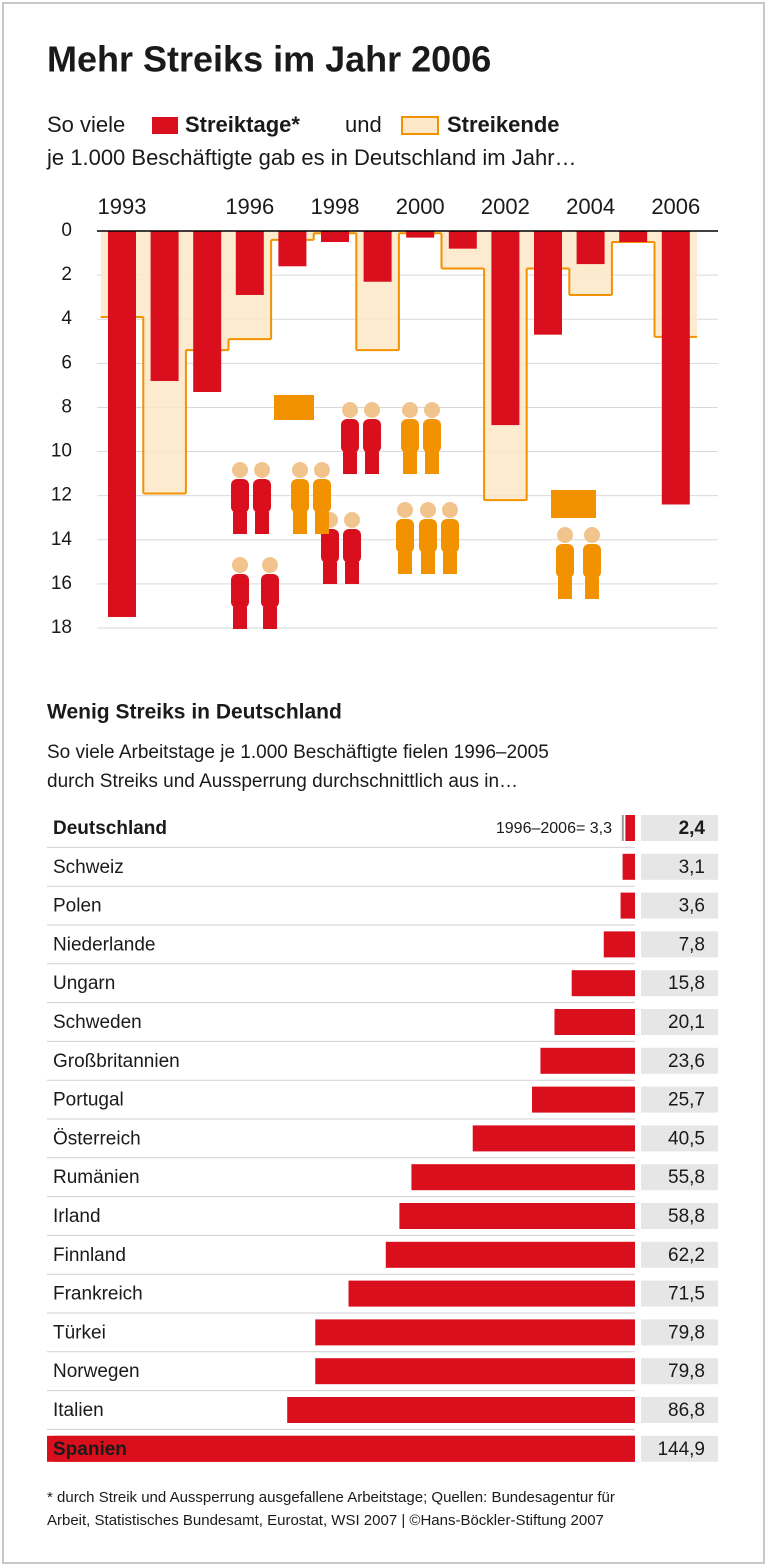 This screenshot has height=1567, width=768. I want to click on y-tick-label: 18, so click(61, 627).